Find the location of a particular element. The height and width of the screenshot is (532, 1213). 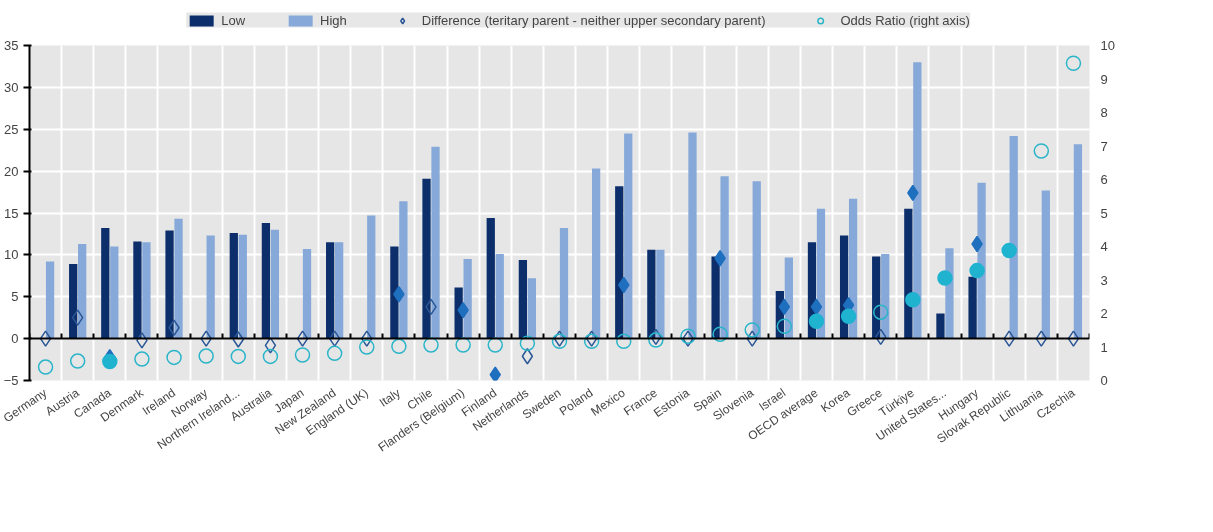

y2-tick-label: 6 is located at coordinates (1104, 179).